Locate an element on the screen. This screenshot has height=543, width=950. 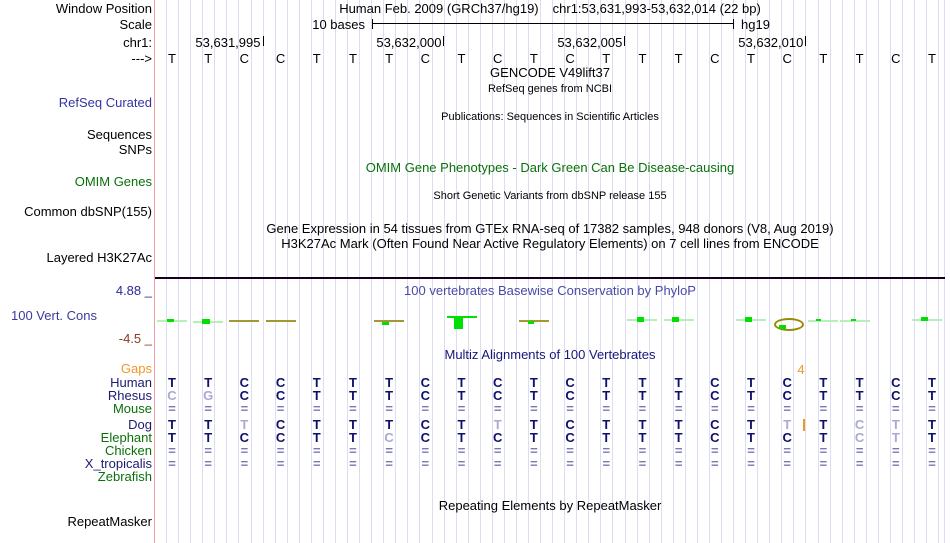
track-label-scale: Scale is located at coordinates (135, 24).